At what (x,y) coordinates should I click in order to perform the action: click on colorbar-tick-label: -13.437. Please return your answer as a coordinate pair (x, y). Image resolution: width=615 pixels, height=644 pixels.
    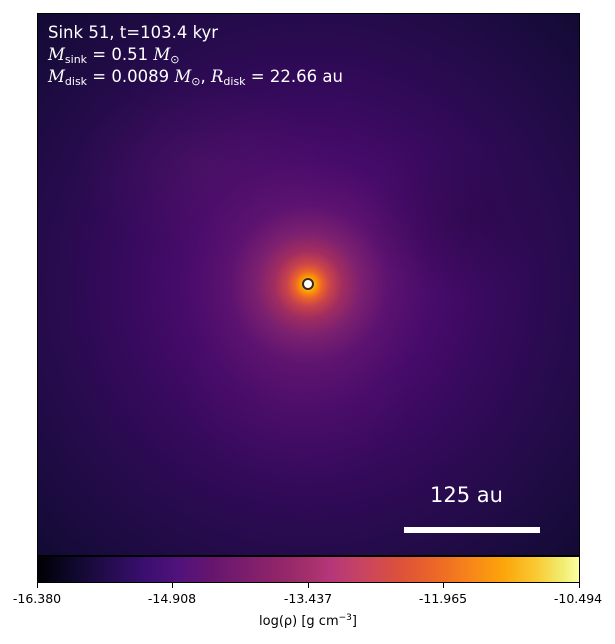
    Looking at the image, I should click on (308, 598).